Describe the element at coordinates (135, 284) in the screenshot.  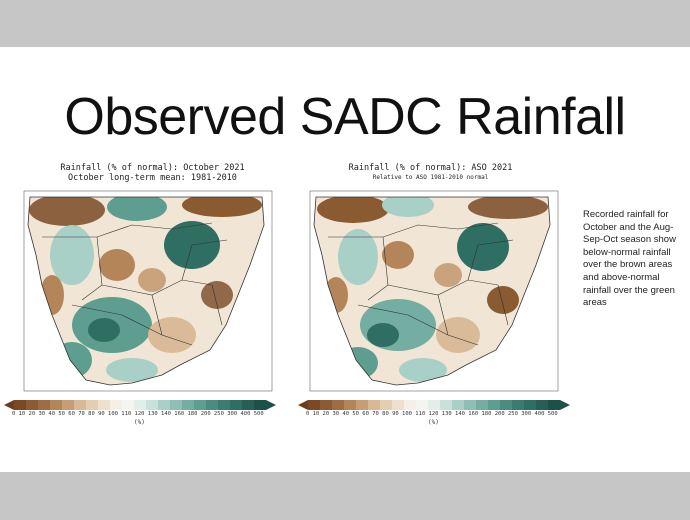
I see `map-1-borders` at that location.